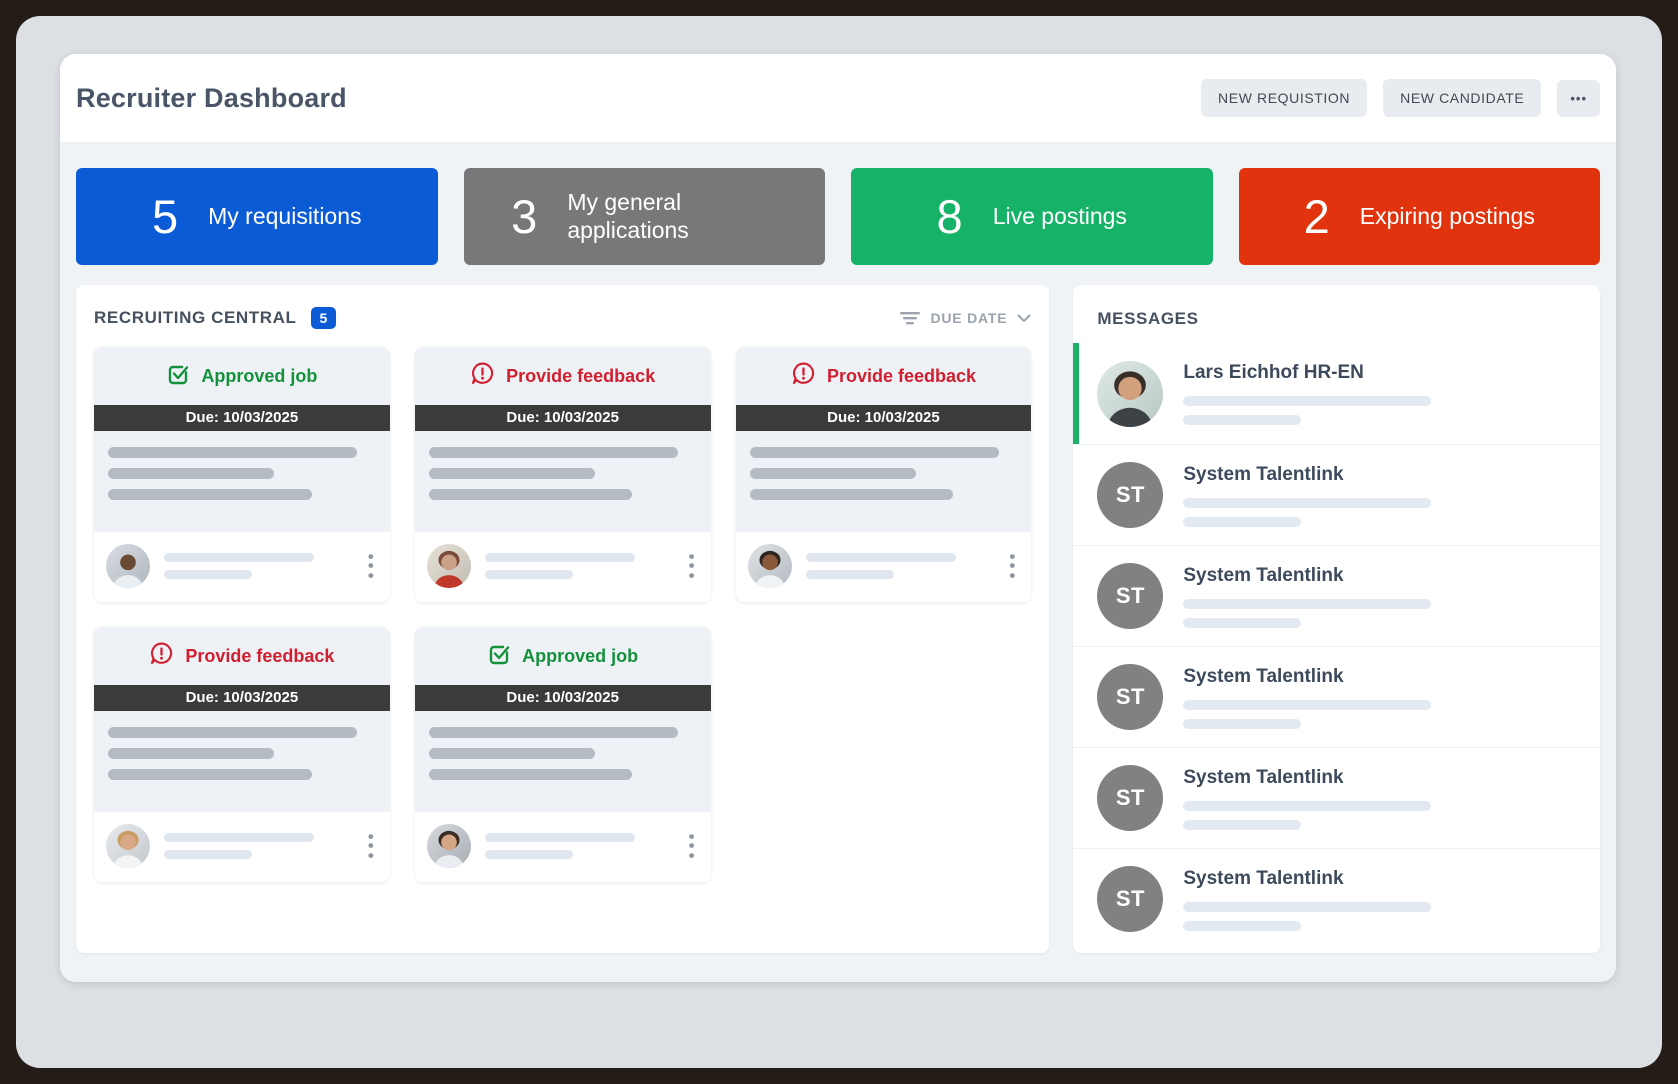  Describe the element at coordinates (1419, 216) in the screenshot. I see `stat-card-3: 2 Expiring postings` at that location.